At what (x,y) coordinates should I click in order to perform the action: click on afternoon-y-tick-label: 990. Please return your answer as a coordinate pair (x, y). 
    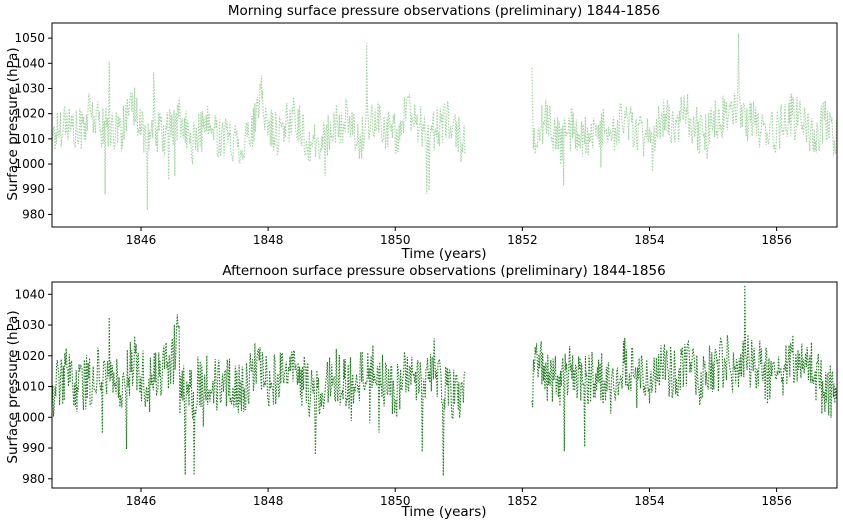
    Looking at the image, I should click on (33, 448).